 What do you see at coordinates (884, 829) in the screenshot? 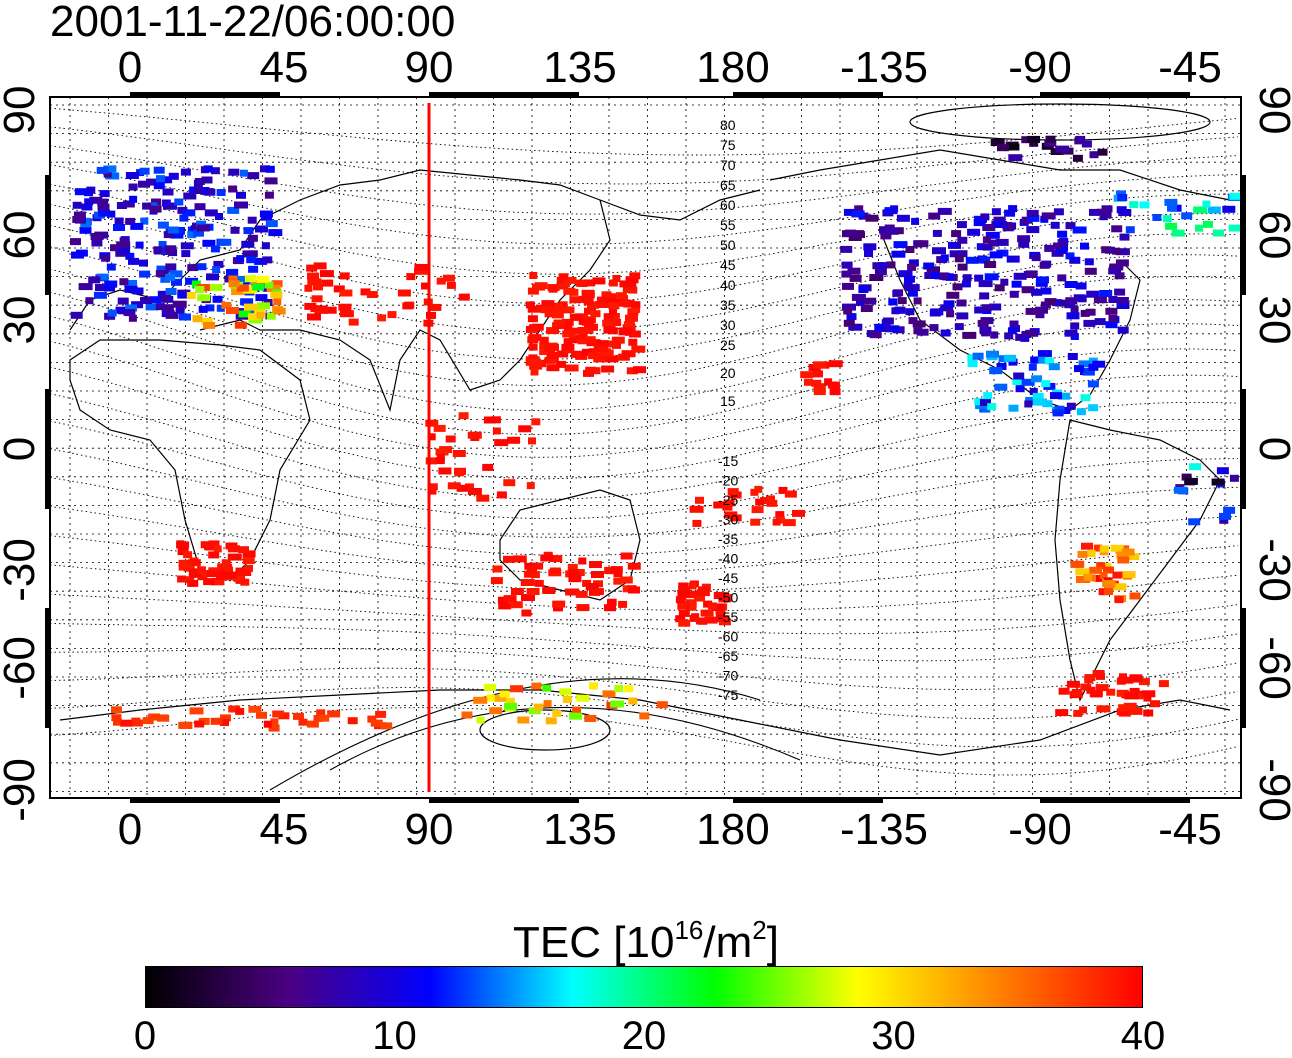
I see `axis-tick-label: -135` at bounding box center [884, 829].